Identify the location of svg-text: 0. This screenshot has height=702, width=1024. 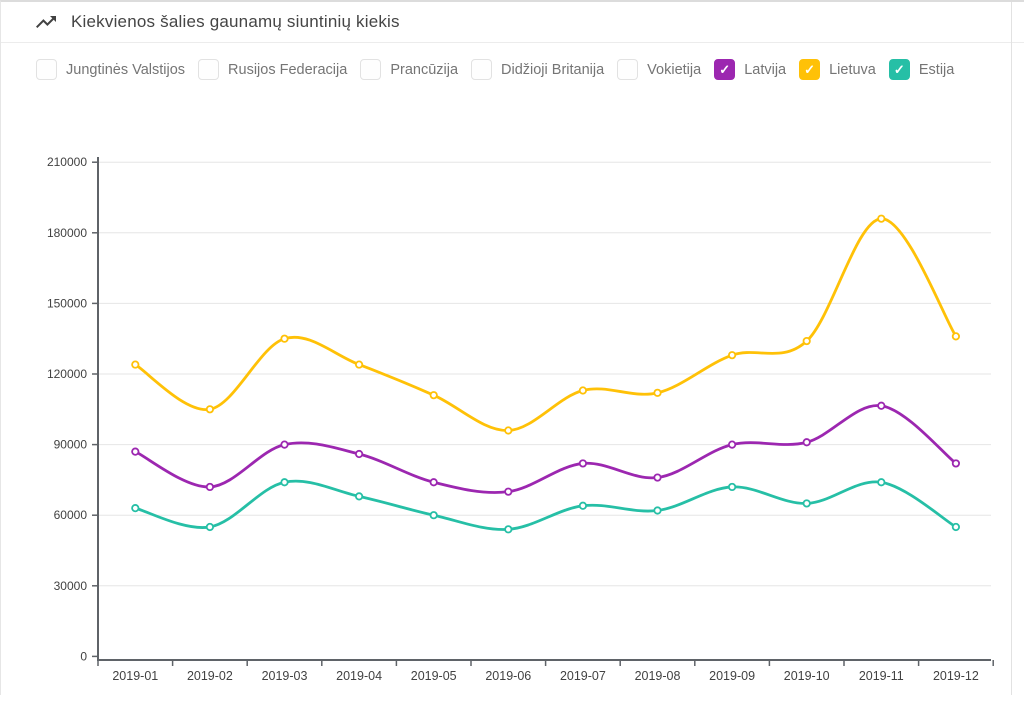
(83, 656).